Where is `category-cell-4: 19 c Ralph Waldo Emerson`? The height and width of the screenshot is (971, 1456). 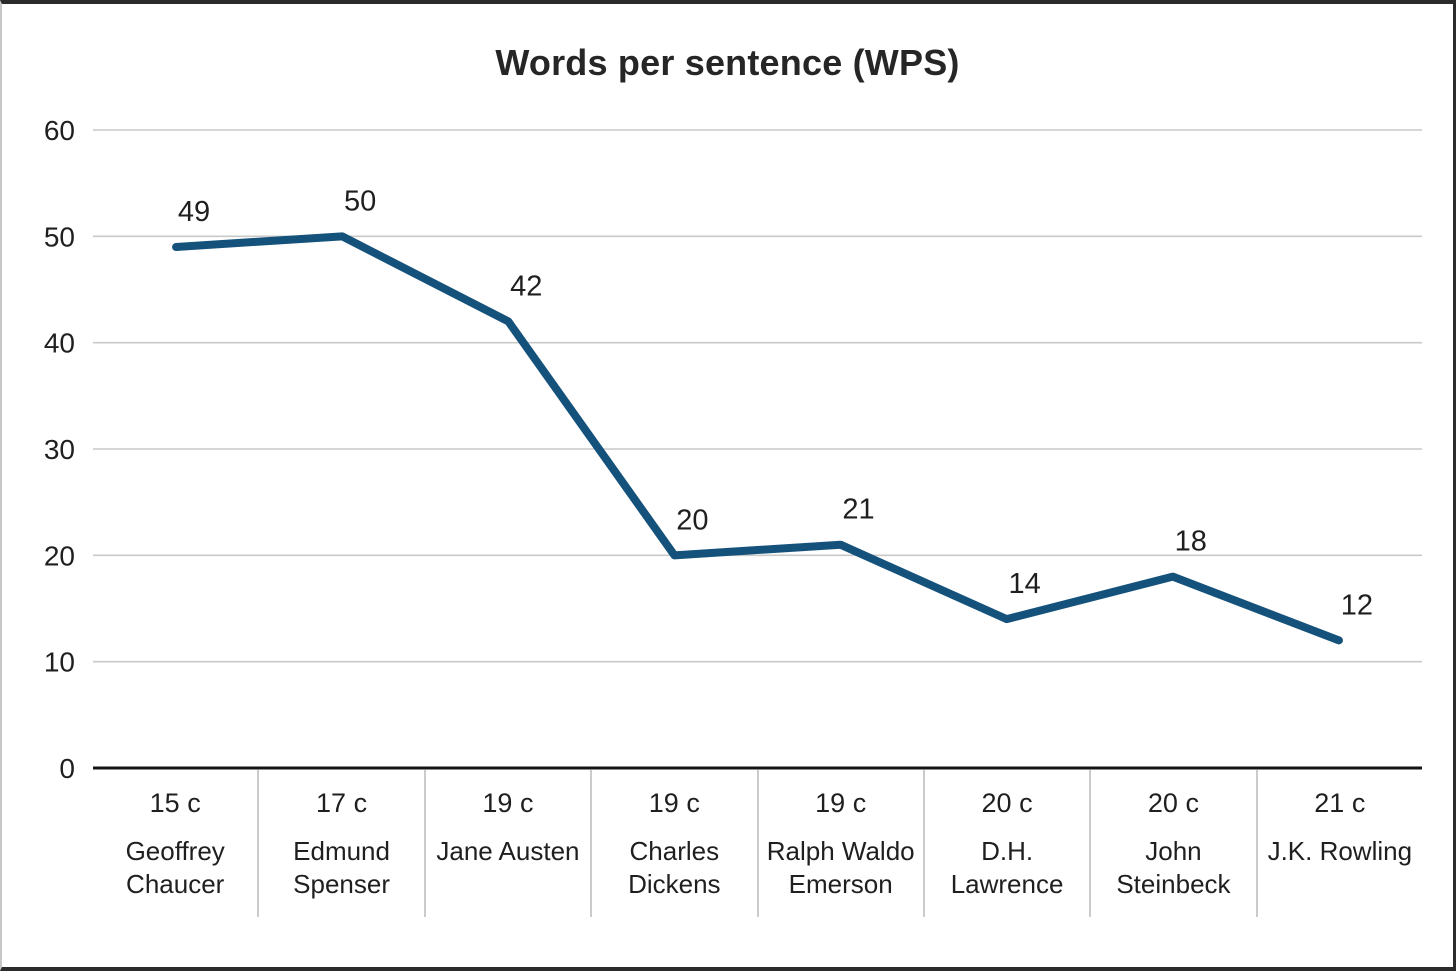 category-cell-4: 19 c Ralph Waldo Emerson is located at coordinates (839, 843).